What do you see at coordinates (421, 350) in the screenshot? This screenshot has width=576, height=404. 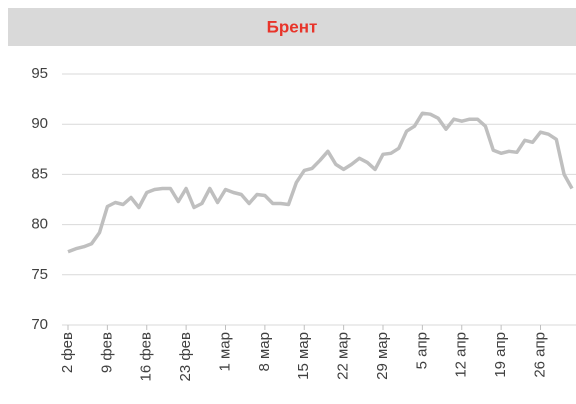 I see `x-tick-label: 5 апр` at bounding box center [421, 350].